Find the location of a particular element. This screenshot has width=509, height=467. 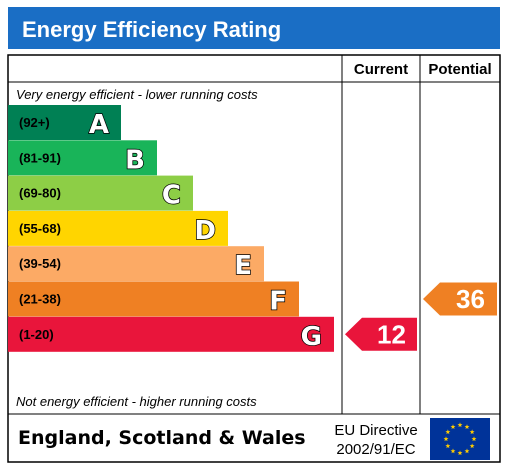

band-d is located at coordinates (118, 228).